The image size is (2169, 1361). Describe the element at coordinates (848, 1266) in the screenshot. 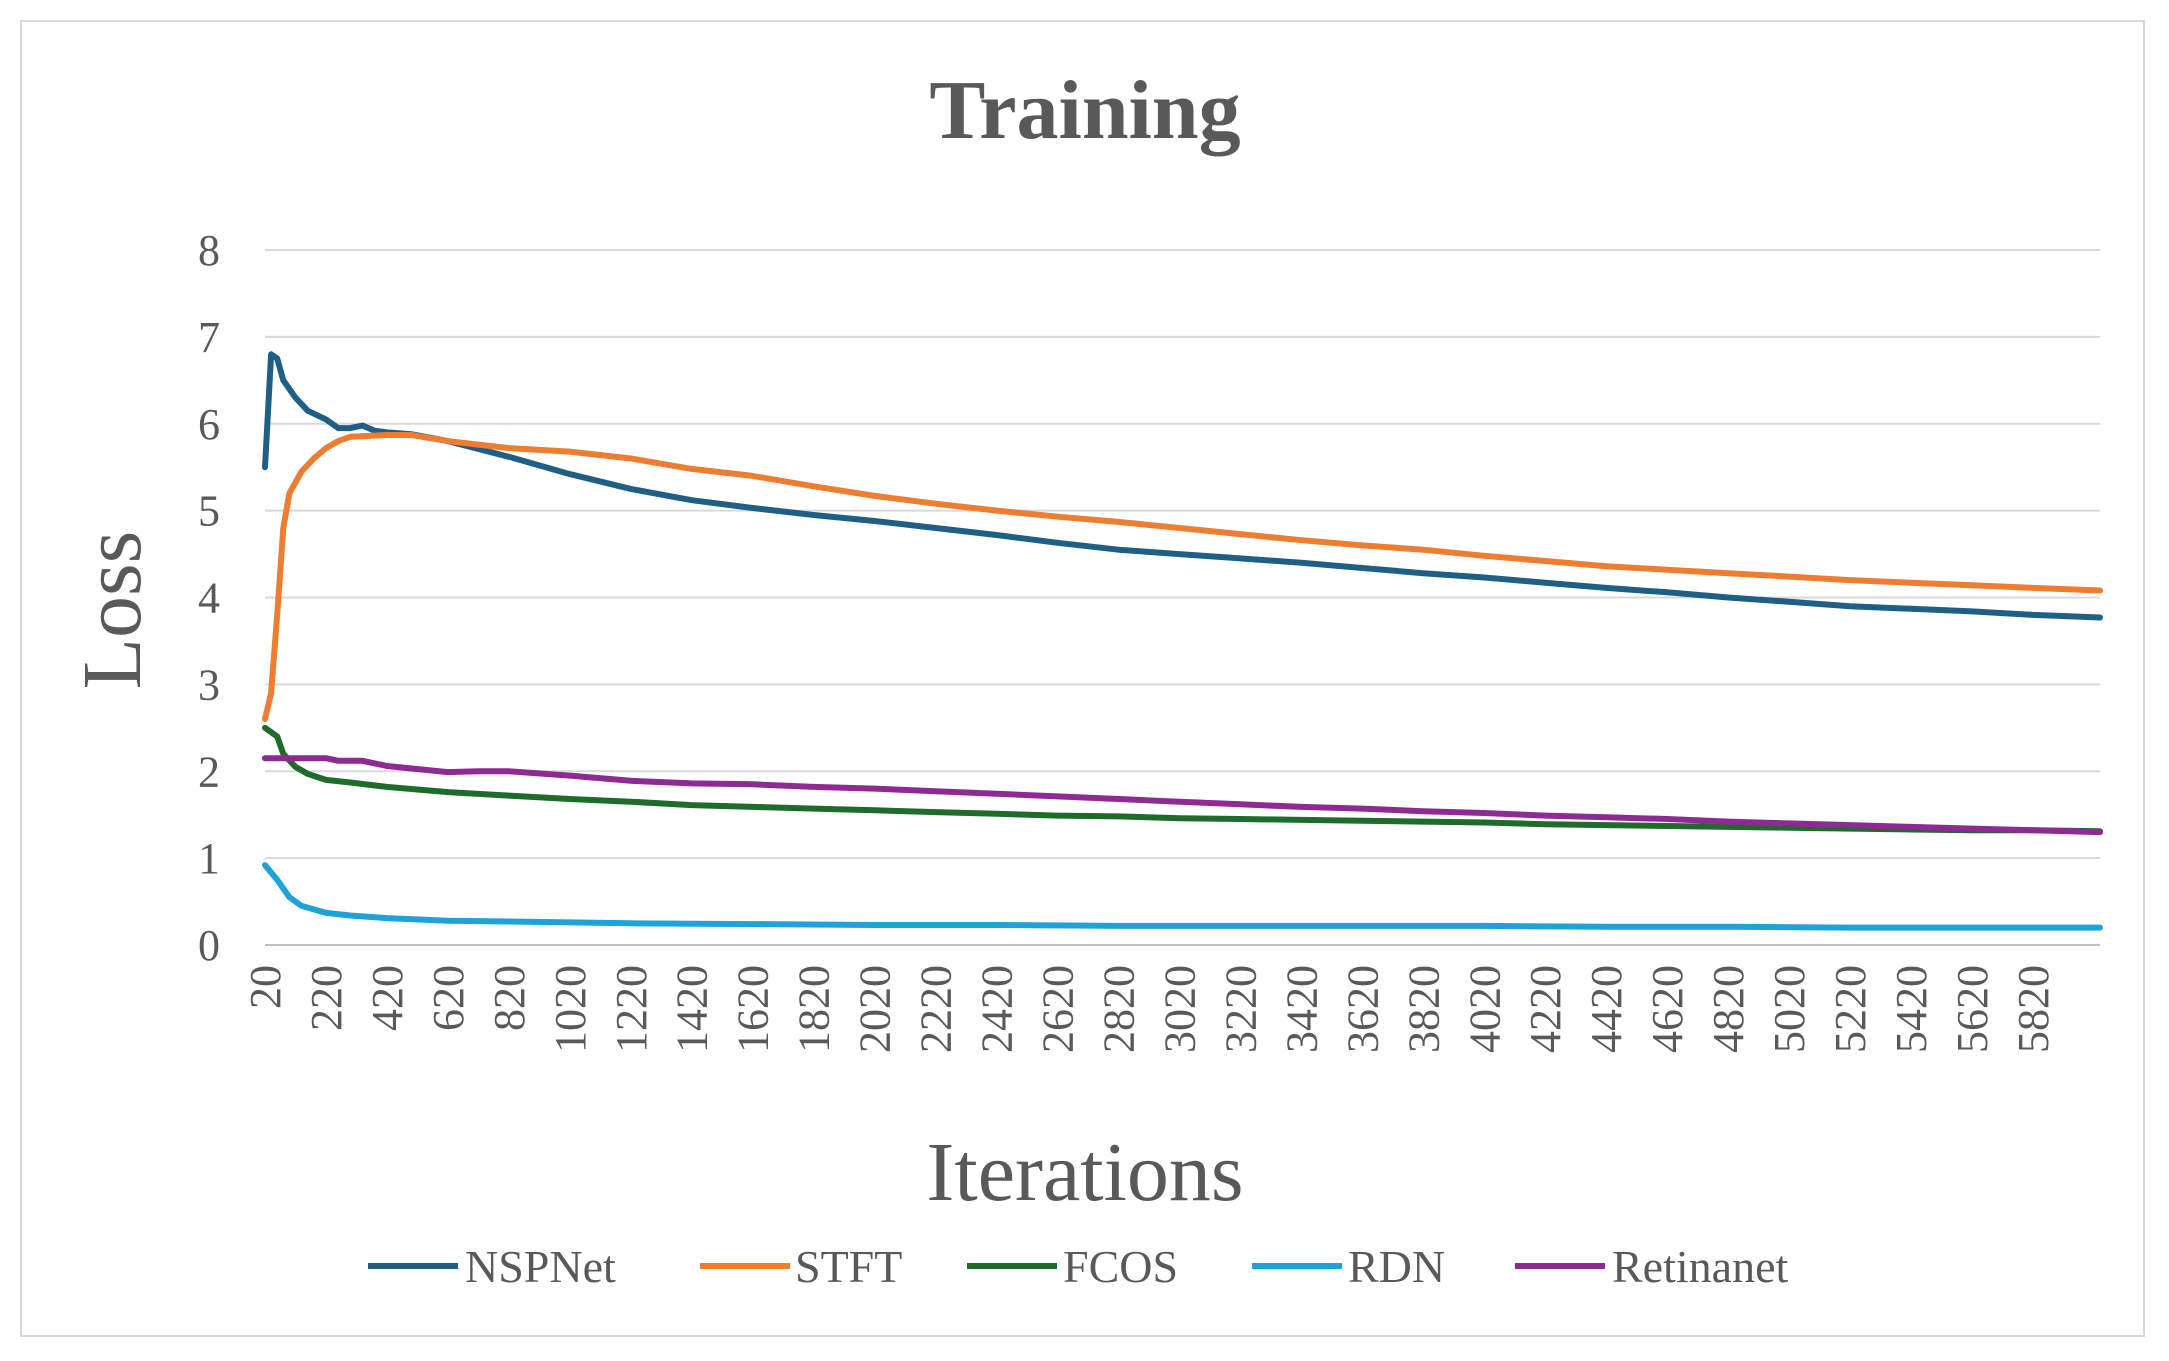

I see `legend-label: STFT` at that location.